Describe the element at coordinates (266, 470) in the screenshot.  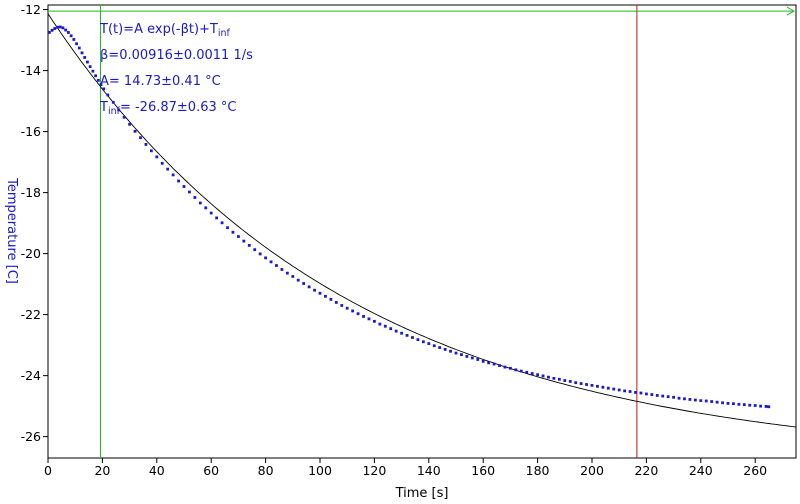
I see `x-tick-label: 80` at that location.